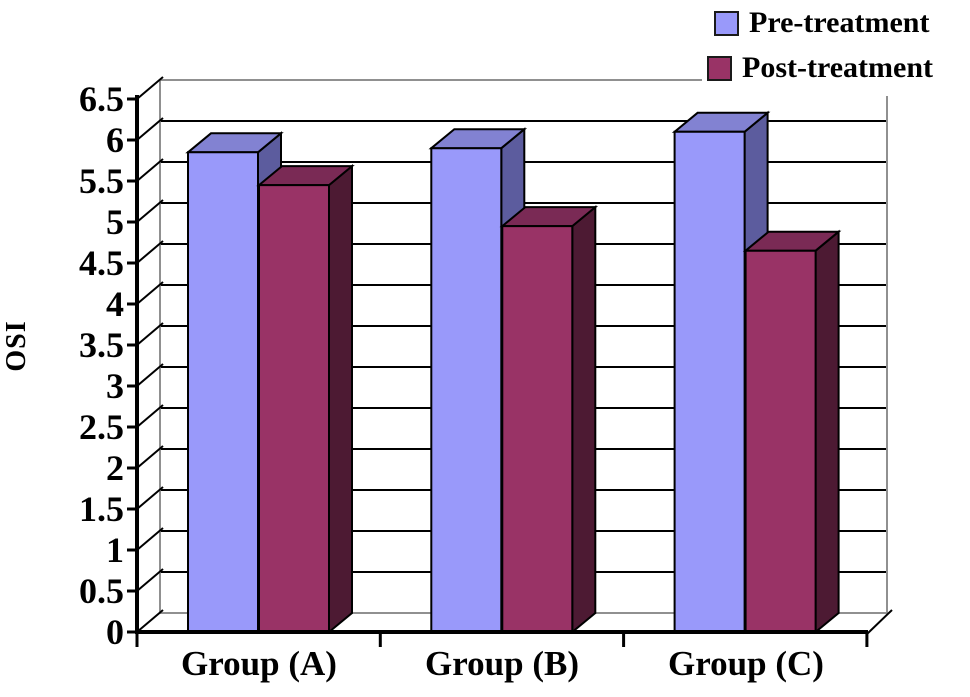 Image resolution: width=970 pixels, height=697 pixels. Describe the element at coordinates (101, 591) in the screenshot. I see `y-axis-tick-label: 0.5` at that location.